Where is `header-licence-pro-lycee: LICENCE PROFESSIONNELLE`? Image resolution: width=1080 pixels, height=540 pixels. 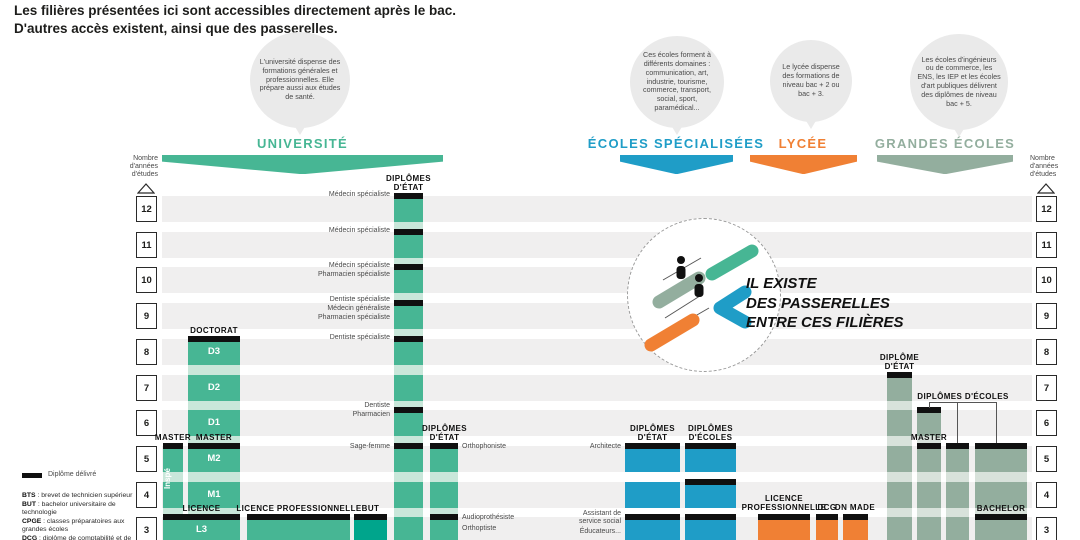
header-licence-pro-lycee: LICENCE PROFESSIONNELLE is located at coordinates (784, 503).